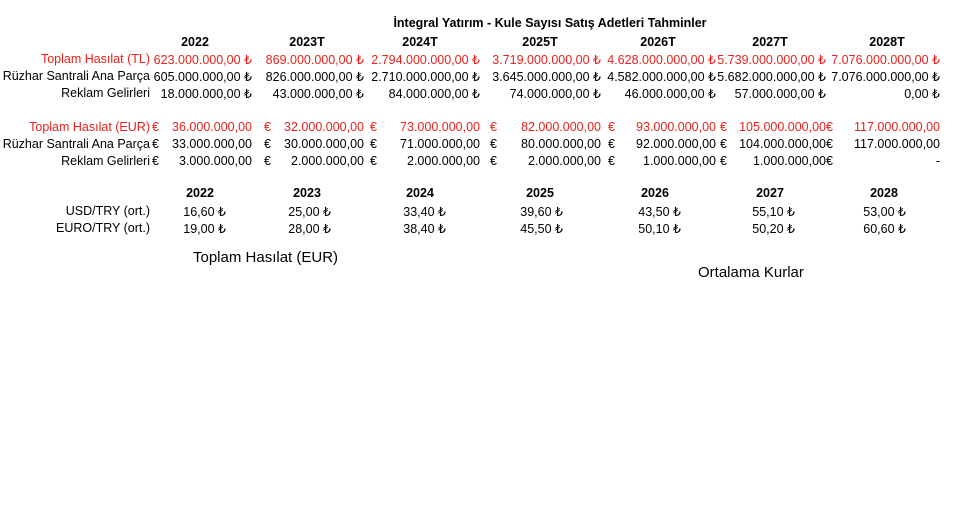 The image size is (980, 515). I want to click on table-cell: 5.682.000.000,00 ₺, so click(771, 77).